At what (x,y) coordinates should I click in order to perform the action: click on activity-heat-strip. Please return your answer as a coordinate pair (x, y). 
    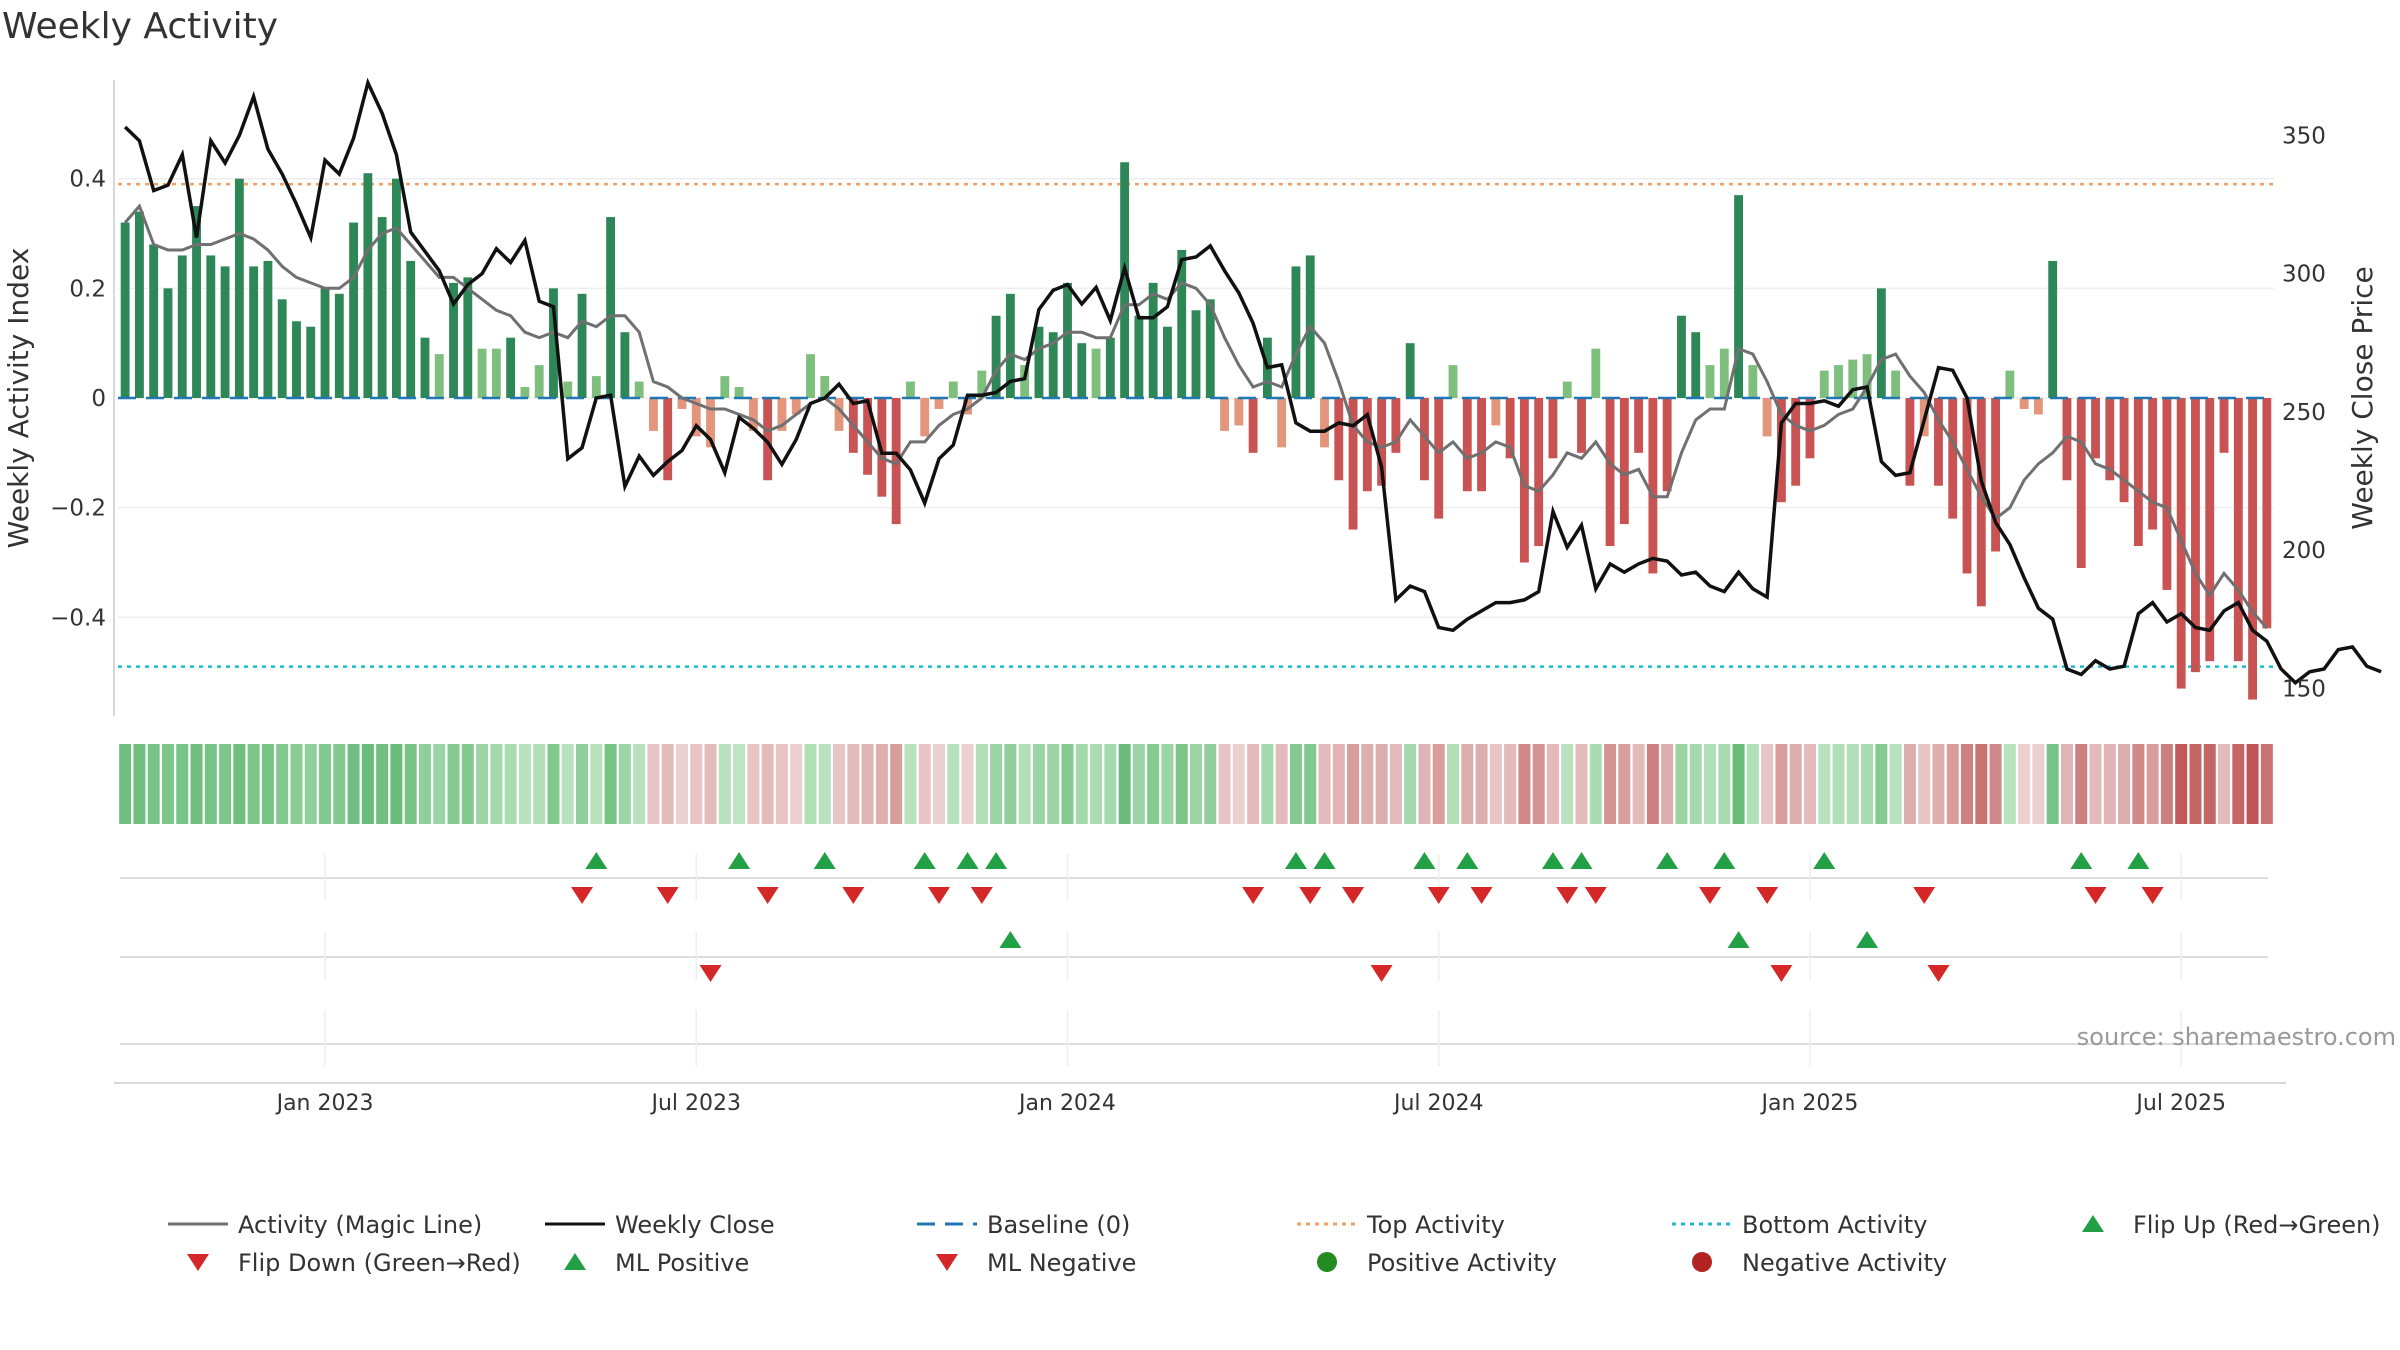
    Looking at the image, I should click on (1196, 784).